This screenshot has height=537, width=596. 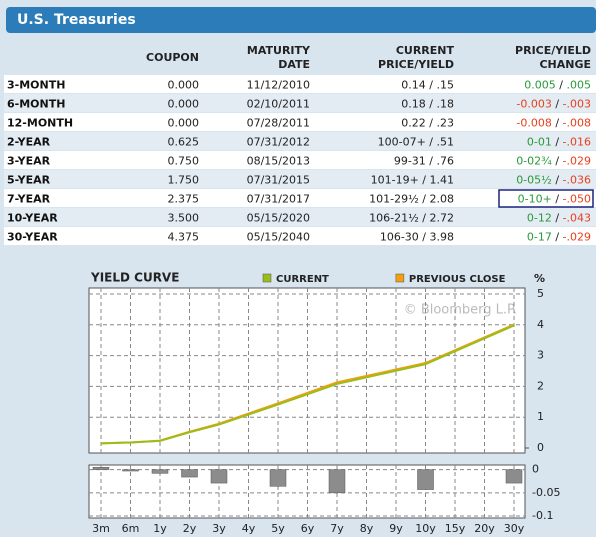 What do you see at coordinates (184, 218) in the screenshot?
I see `coupon: 3.500` at bounding box center [184, 218].